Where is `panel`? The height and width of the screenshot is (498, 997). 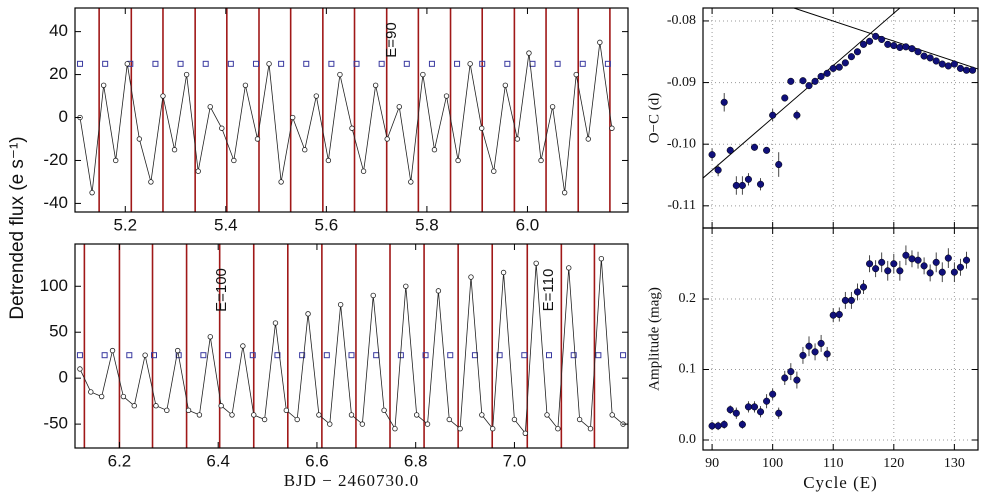 panel is located at coordinates (840, 339).